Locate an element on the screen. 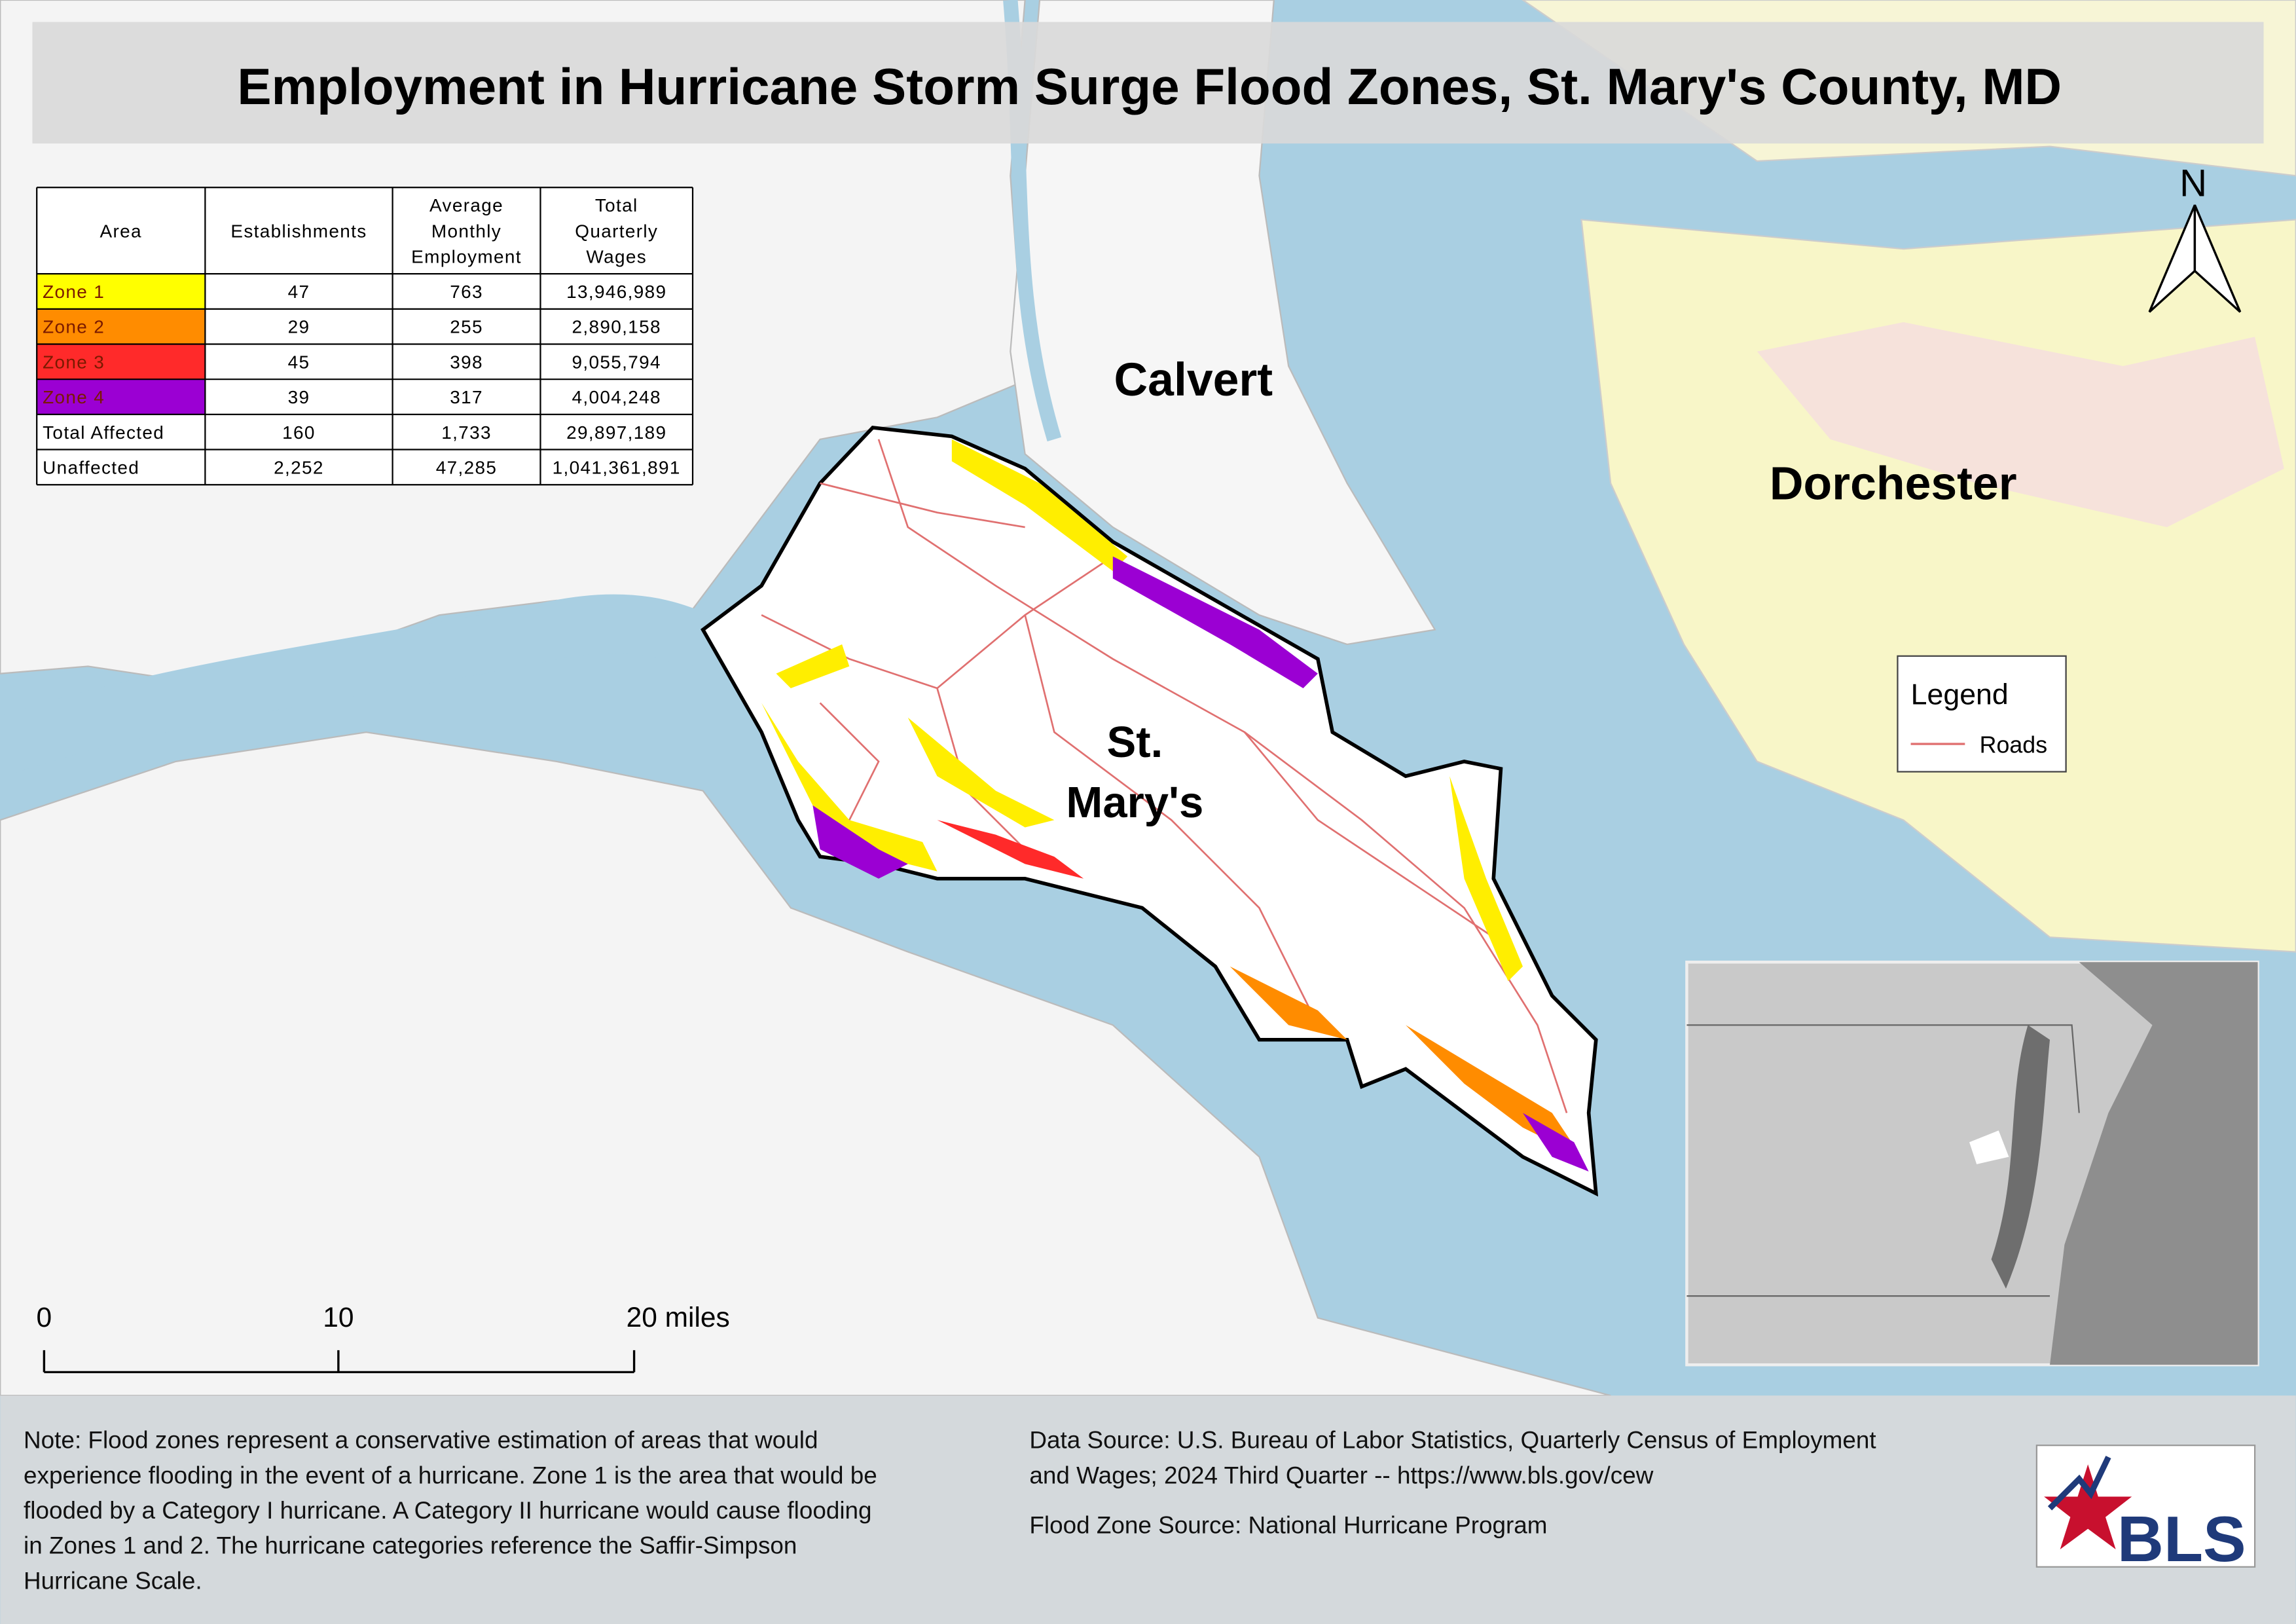 The image size is (2296, 1624). title-bar is located at coordinates (1148, 83).